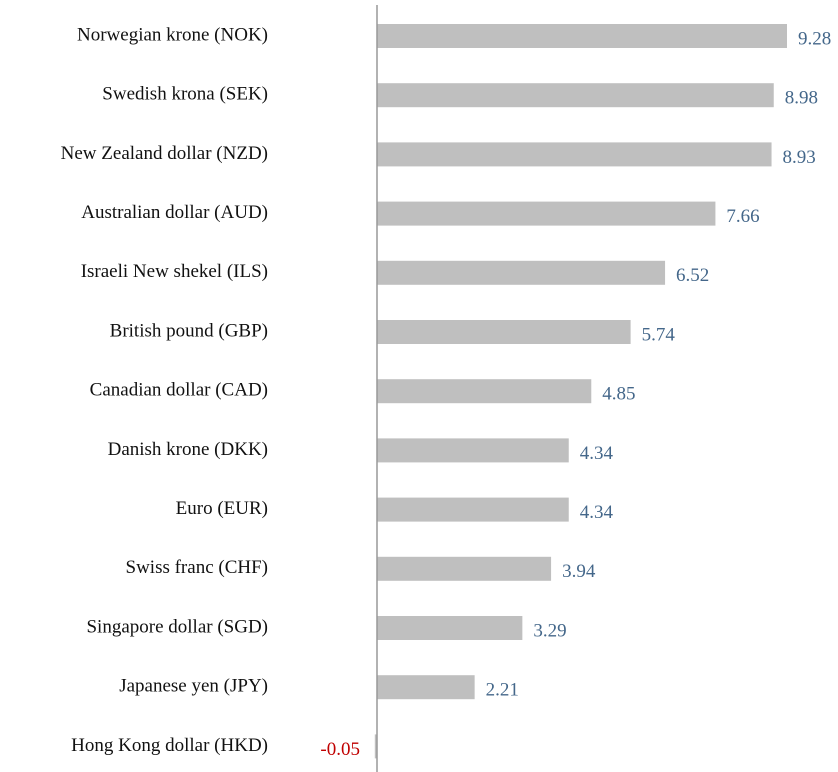 This screenshot has width=838, height=772. What do you see at coordinates (659, 334) in the screenshot?
I see `value-label: 5.74` at bounding box center [659, 334].